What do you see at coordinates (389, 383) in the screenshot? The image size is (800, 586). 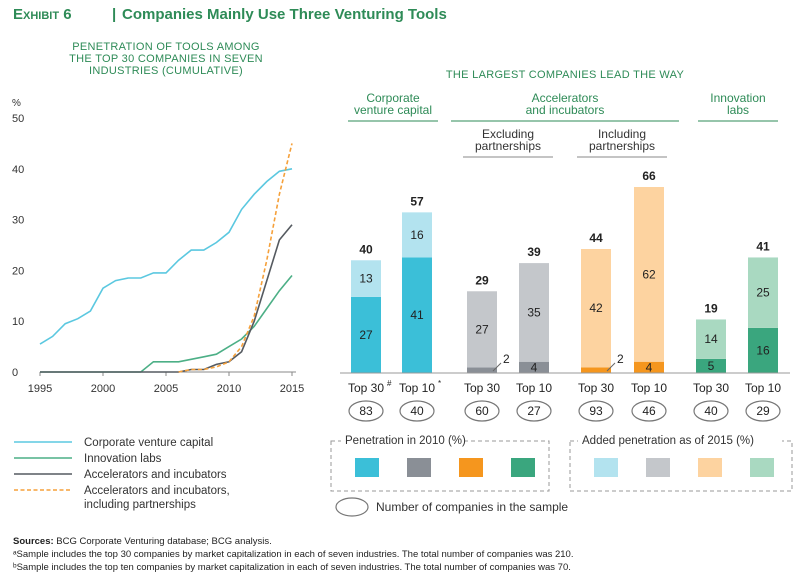 I see `bar-category-footnote-mark: #` at bounding box center [389, 383].